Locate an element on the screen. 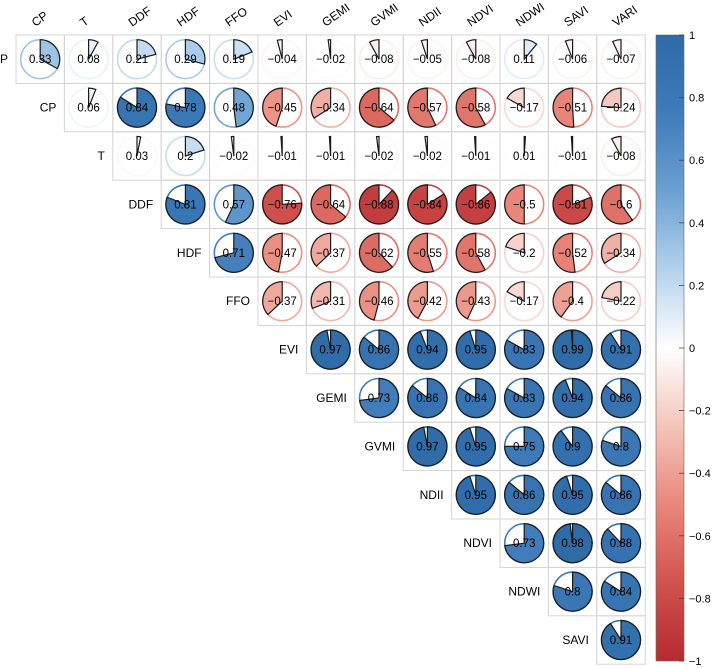 The width and height of the screenshot is (714, 668). row-label: EVI is located at coordinates (288, 350).